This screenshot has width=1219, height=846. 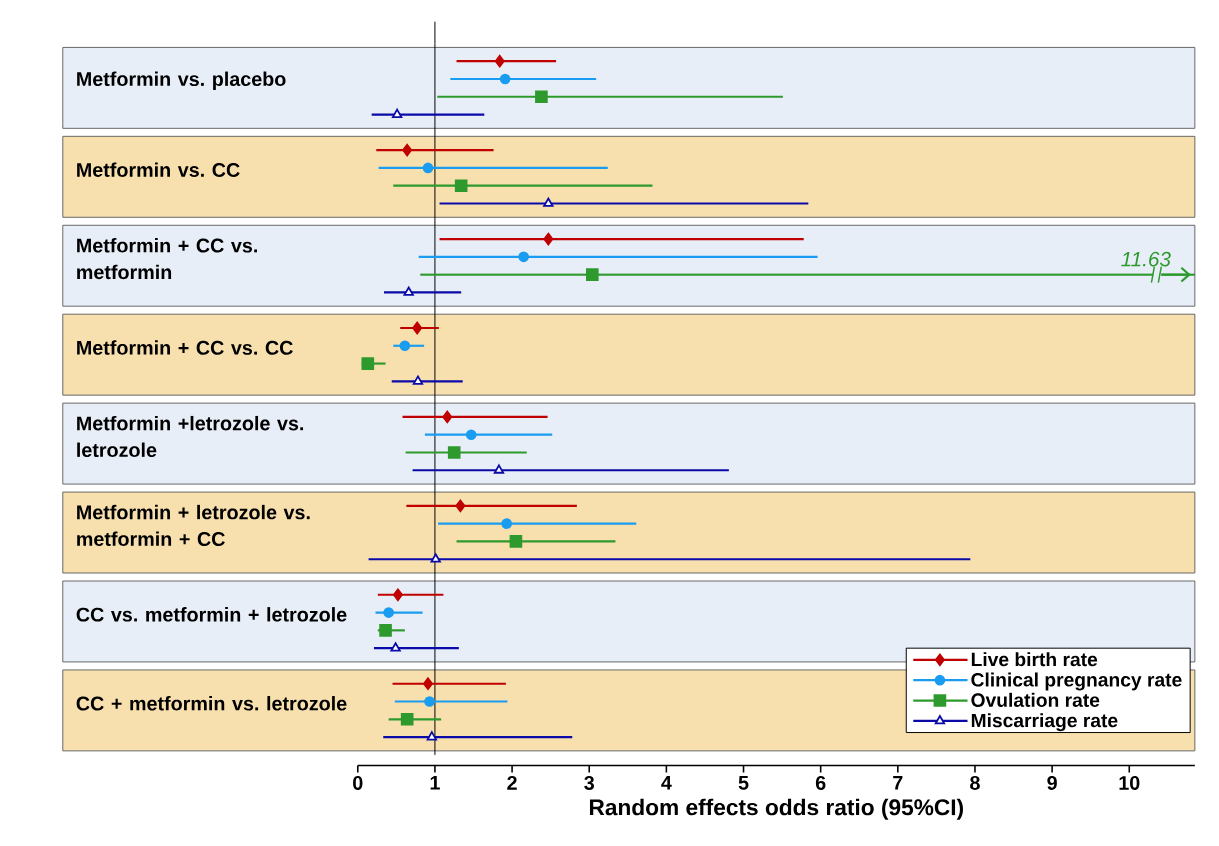 What do you see at coordinates (211, 614) in the screenshot?
I see `y-tick-label: CC vs. metformin + letrozole` at bounding box center [211, 614].